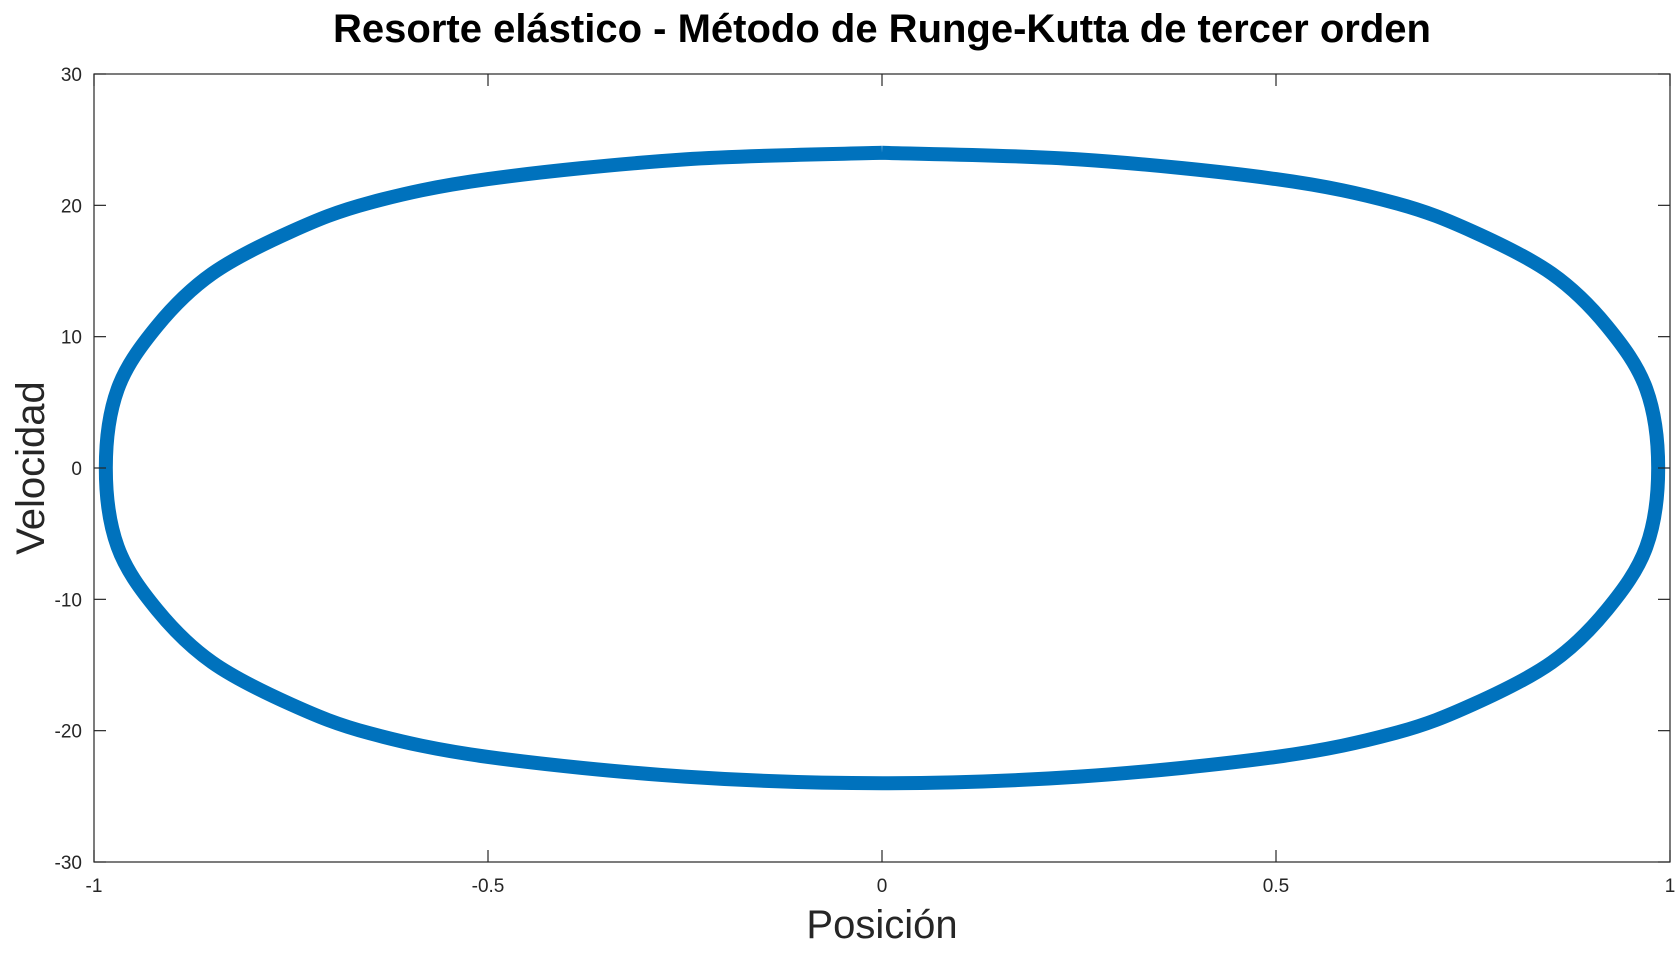 The width and height of the screenshot is (1680, 968). I want to click on x-tick-label: 0.5, so click(1276, 886).